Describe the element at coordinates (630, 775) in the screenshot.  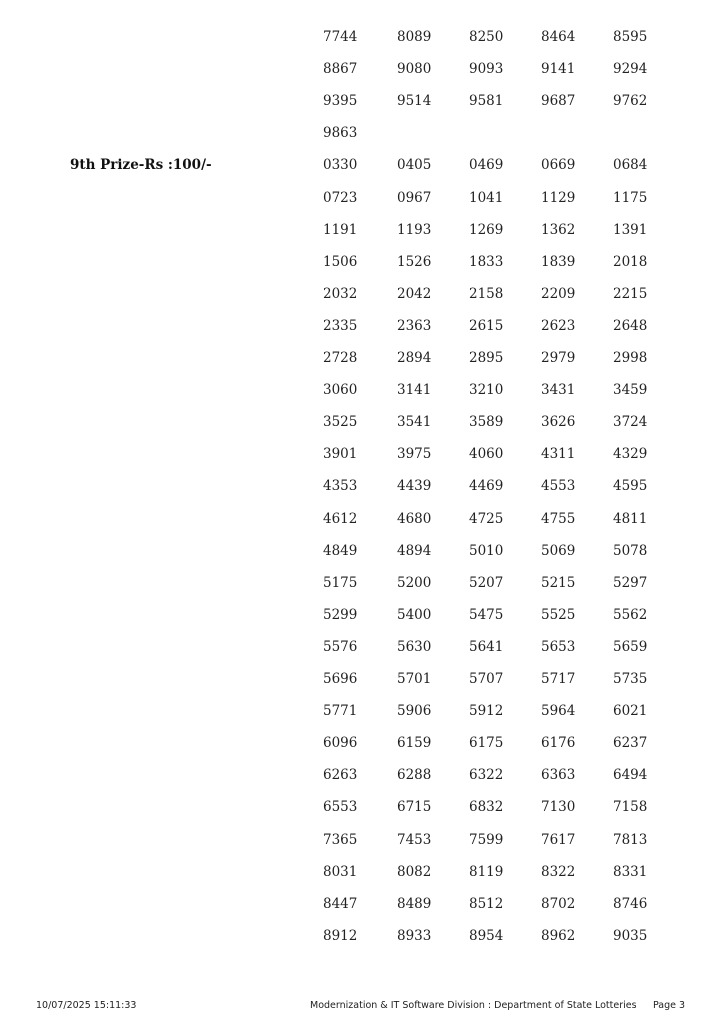
I see `winning-number: 6494` at that location.